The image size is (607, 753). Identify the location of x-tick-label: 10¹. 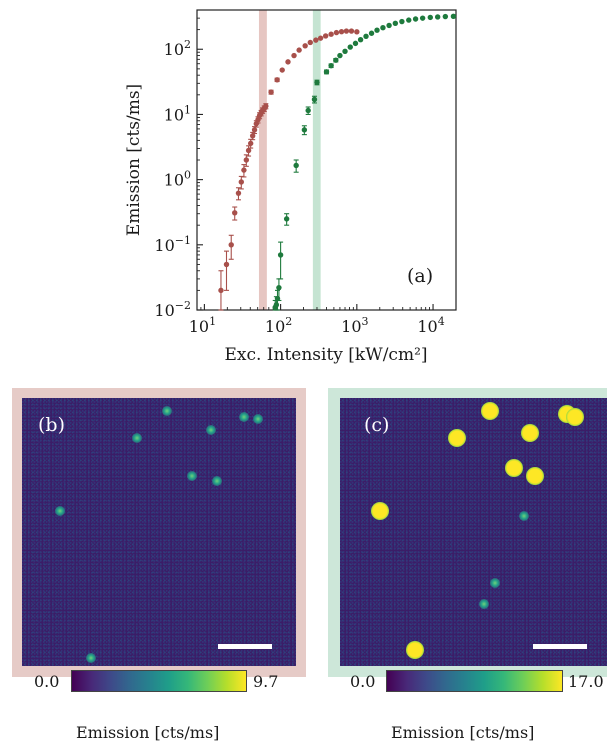
(202, 325).